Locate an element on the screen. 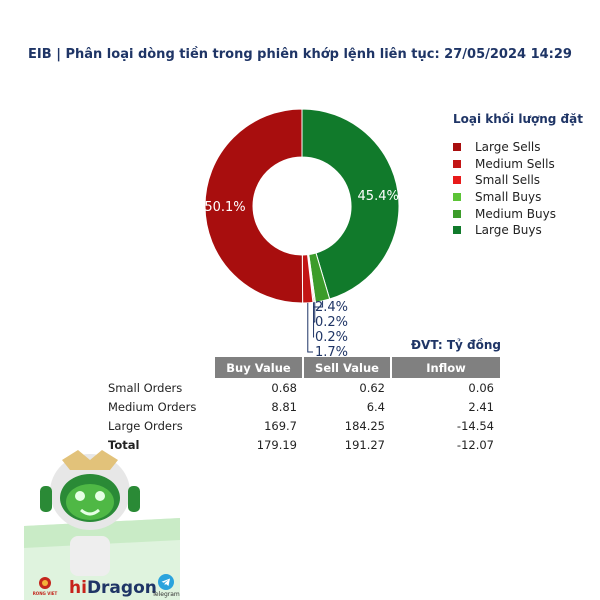  header-buy-value: Buy Value is located at coordinates (258, 367).